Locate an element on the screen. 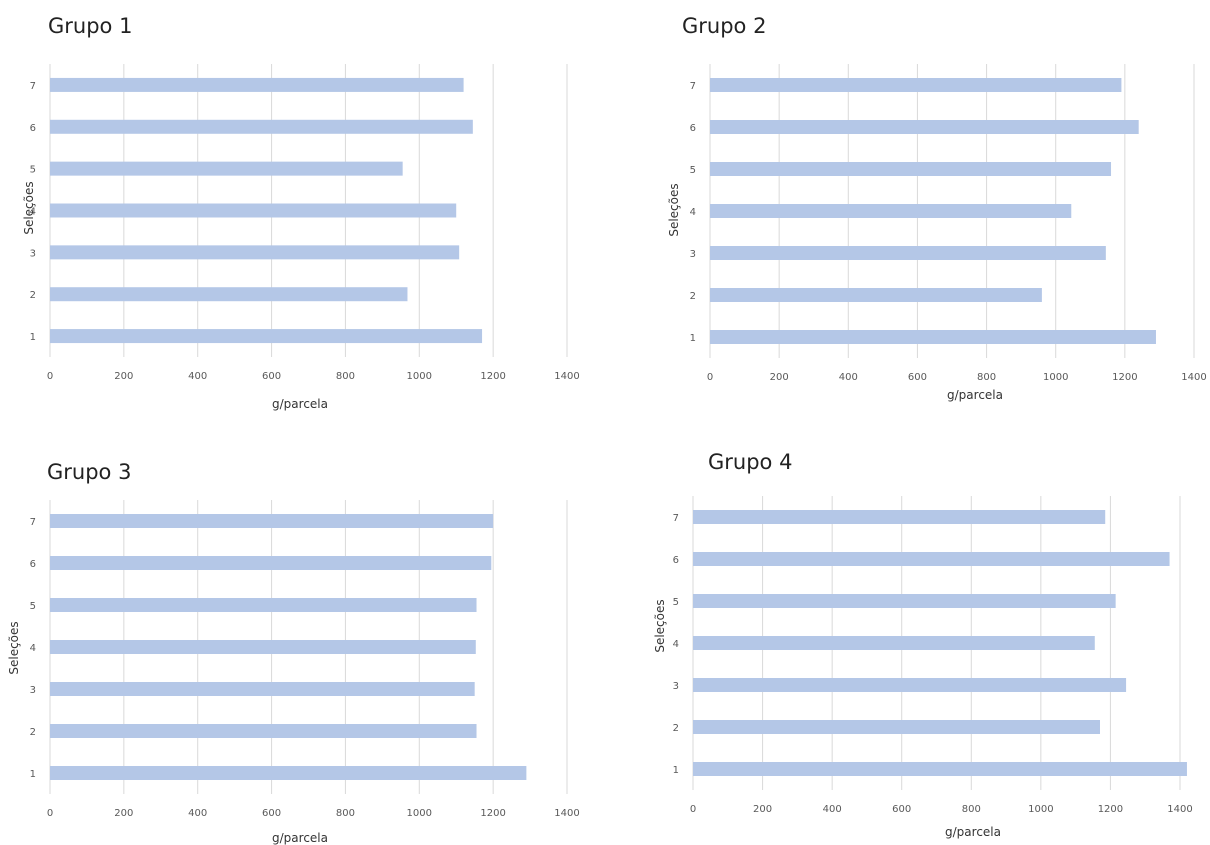 The image size is (1210, 845). chart-title: Grupo 4 is located at coordinates (750, 462).